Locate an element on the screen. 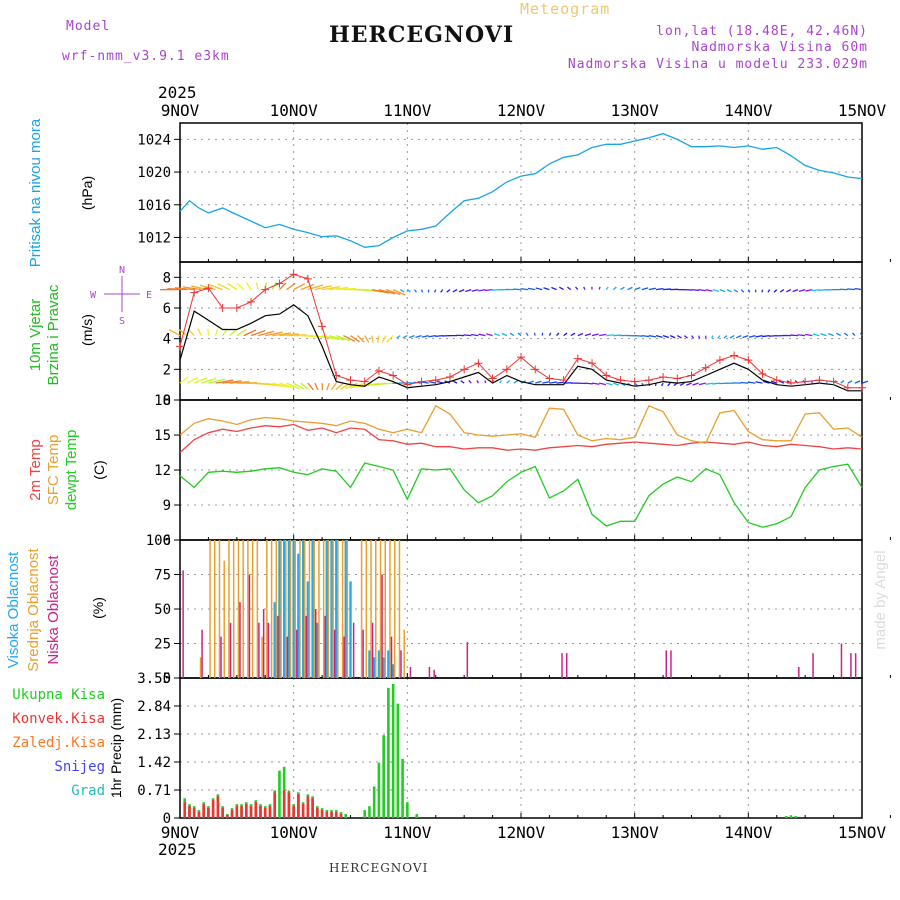 The image size is (900, 900). y-tick-label: 0.71 is located at coordinates (154, 791).